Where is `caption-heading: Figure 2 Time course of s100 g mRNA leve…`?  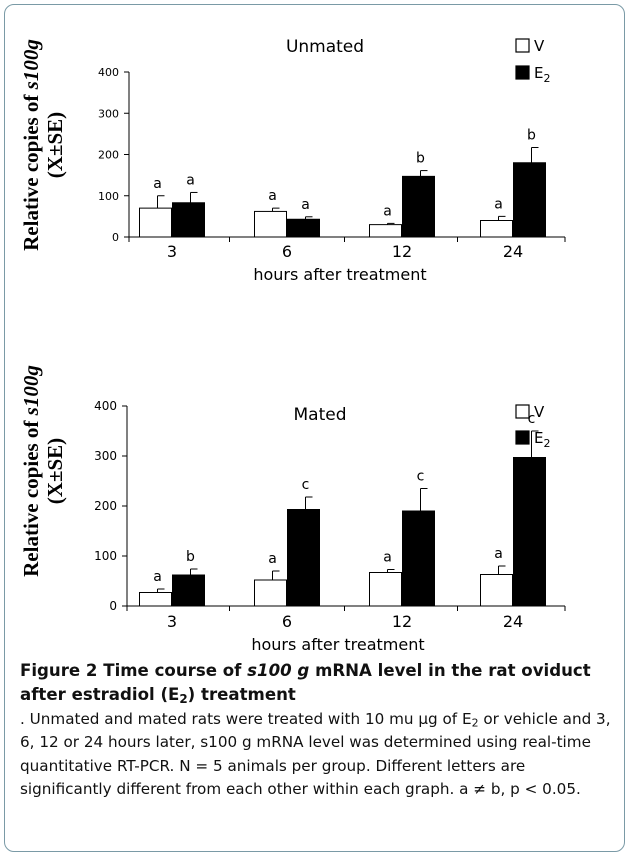 caption-heading: Figure 2 Time course of s100 g mRNA leve… is located at coordinates (305, 683).